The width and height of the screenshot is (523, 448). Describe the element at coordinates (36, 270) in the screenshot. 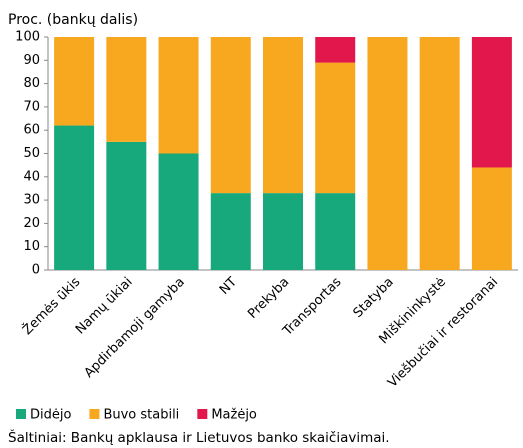

I see `y-tick-label: 0` at that location.